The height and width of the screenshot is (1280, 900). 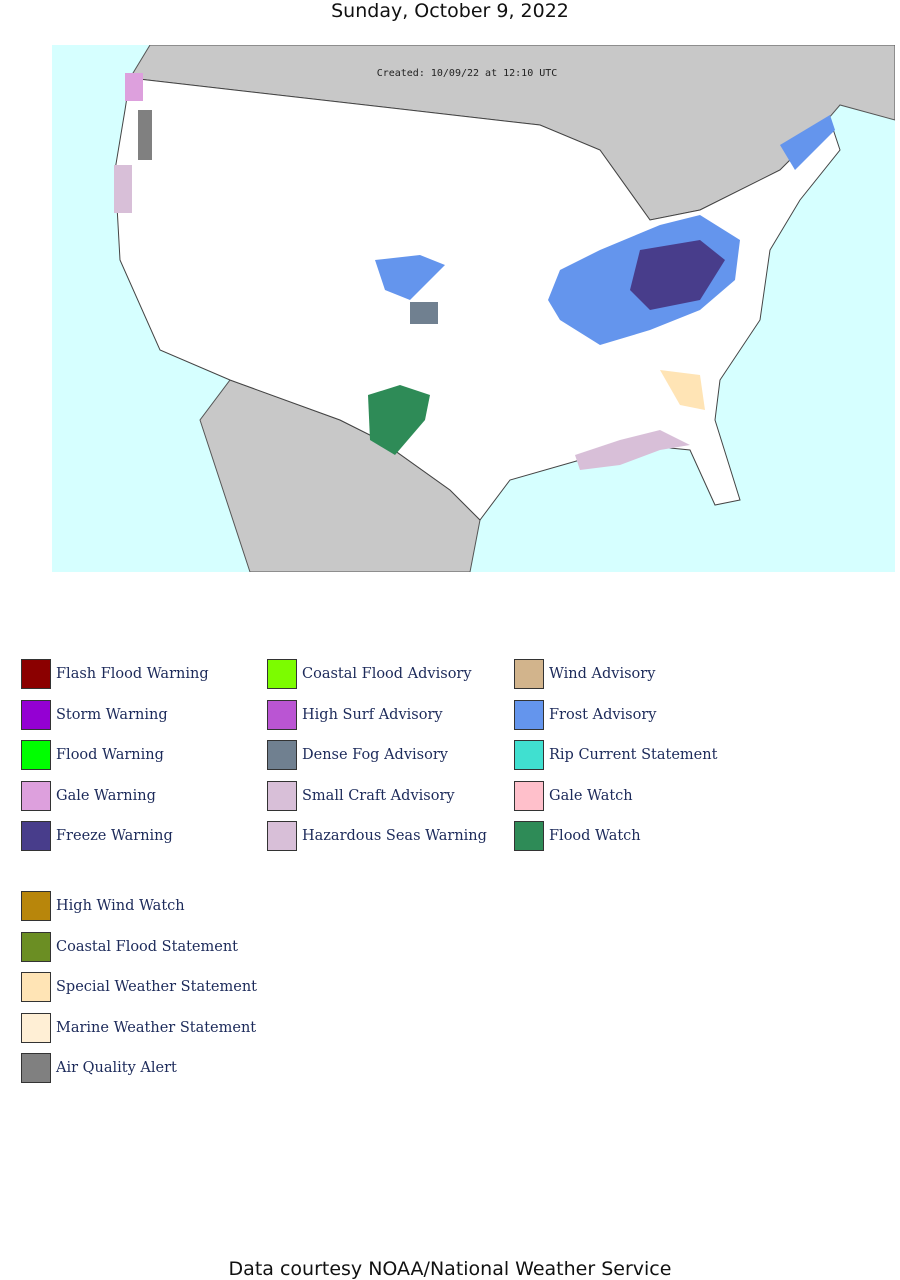 I want to click on legend-label: Frost Advisory, so click(x=603, y=714).